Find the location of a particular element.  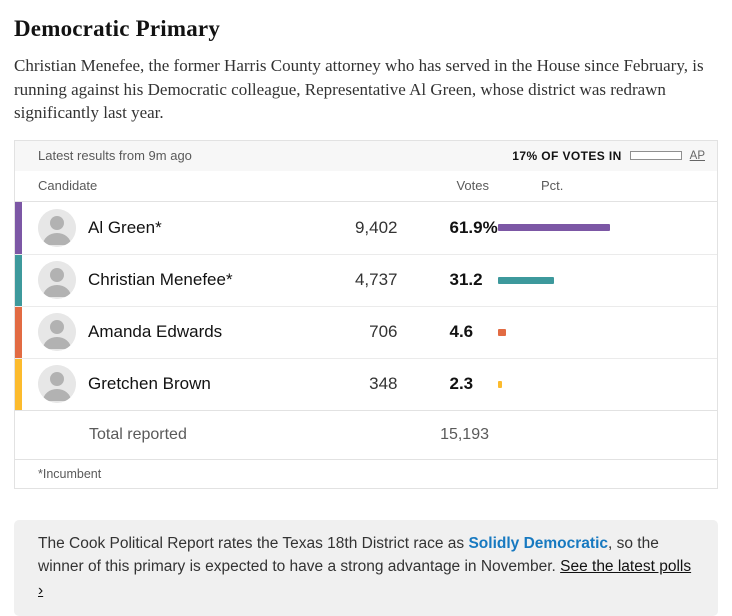

votes-in-group: 17% OF VOTES IN AP is located at coordinates (608, 156).